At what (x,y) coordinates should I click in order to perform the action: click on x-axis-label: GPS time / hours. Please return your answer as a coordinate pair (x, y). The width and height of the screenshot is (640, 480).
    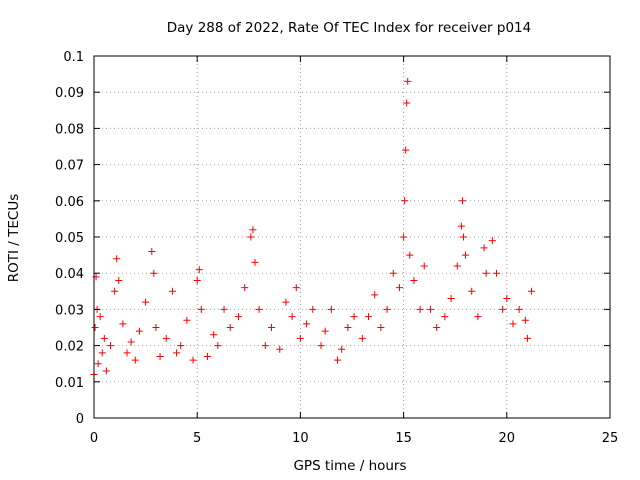
    Looking at the image, I should click on (349, 466).